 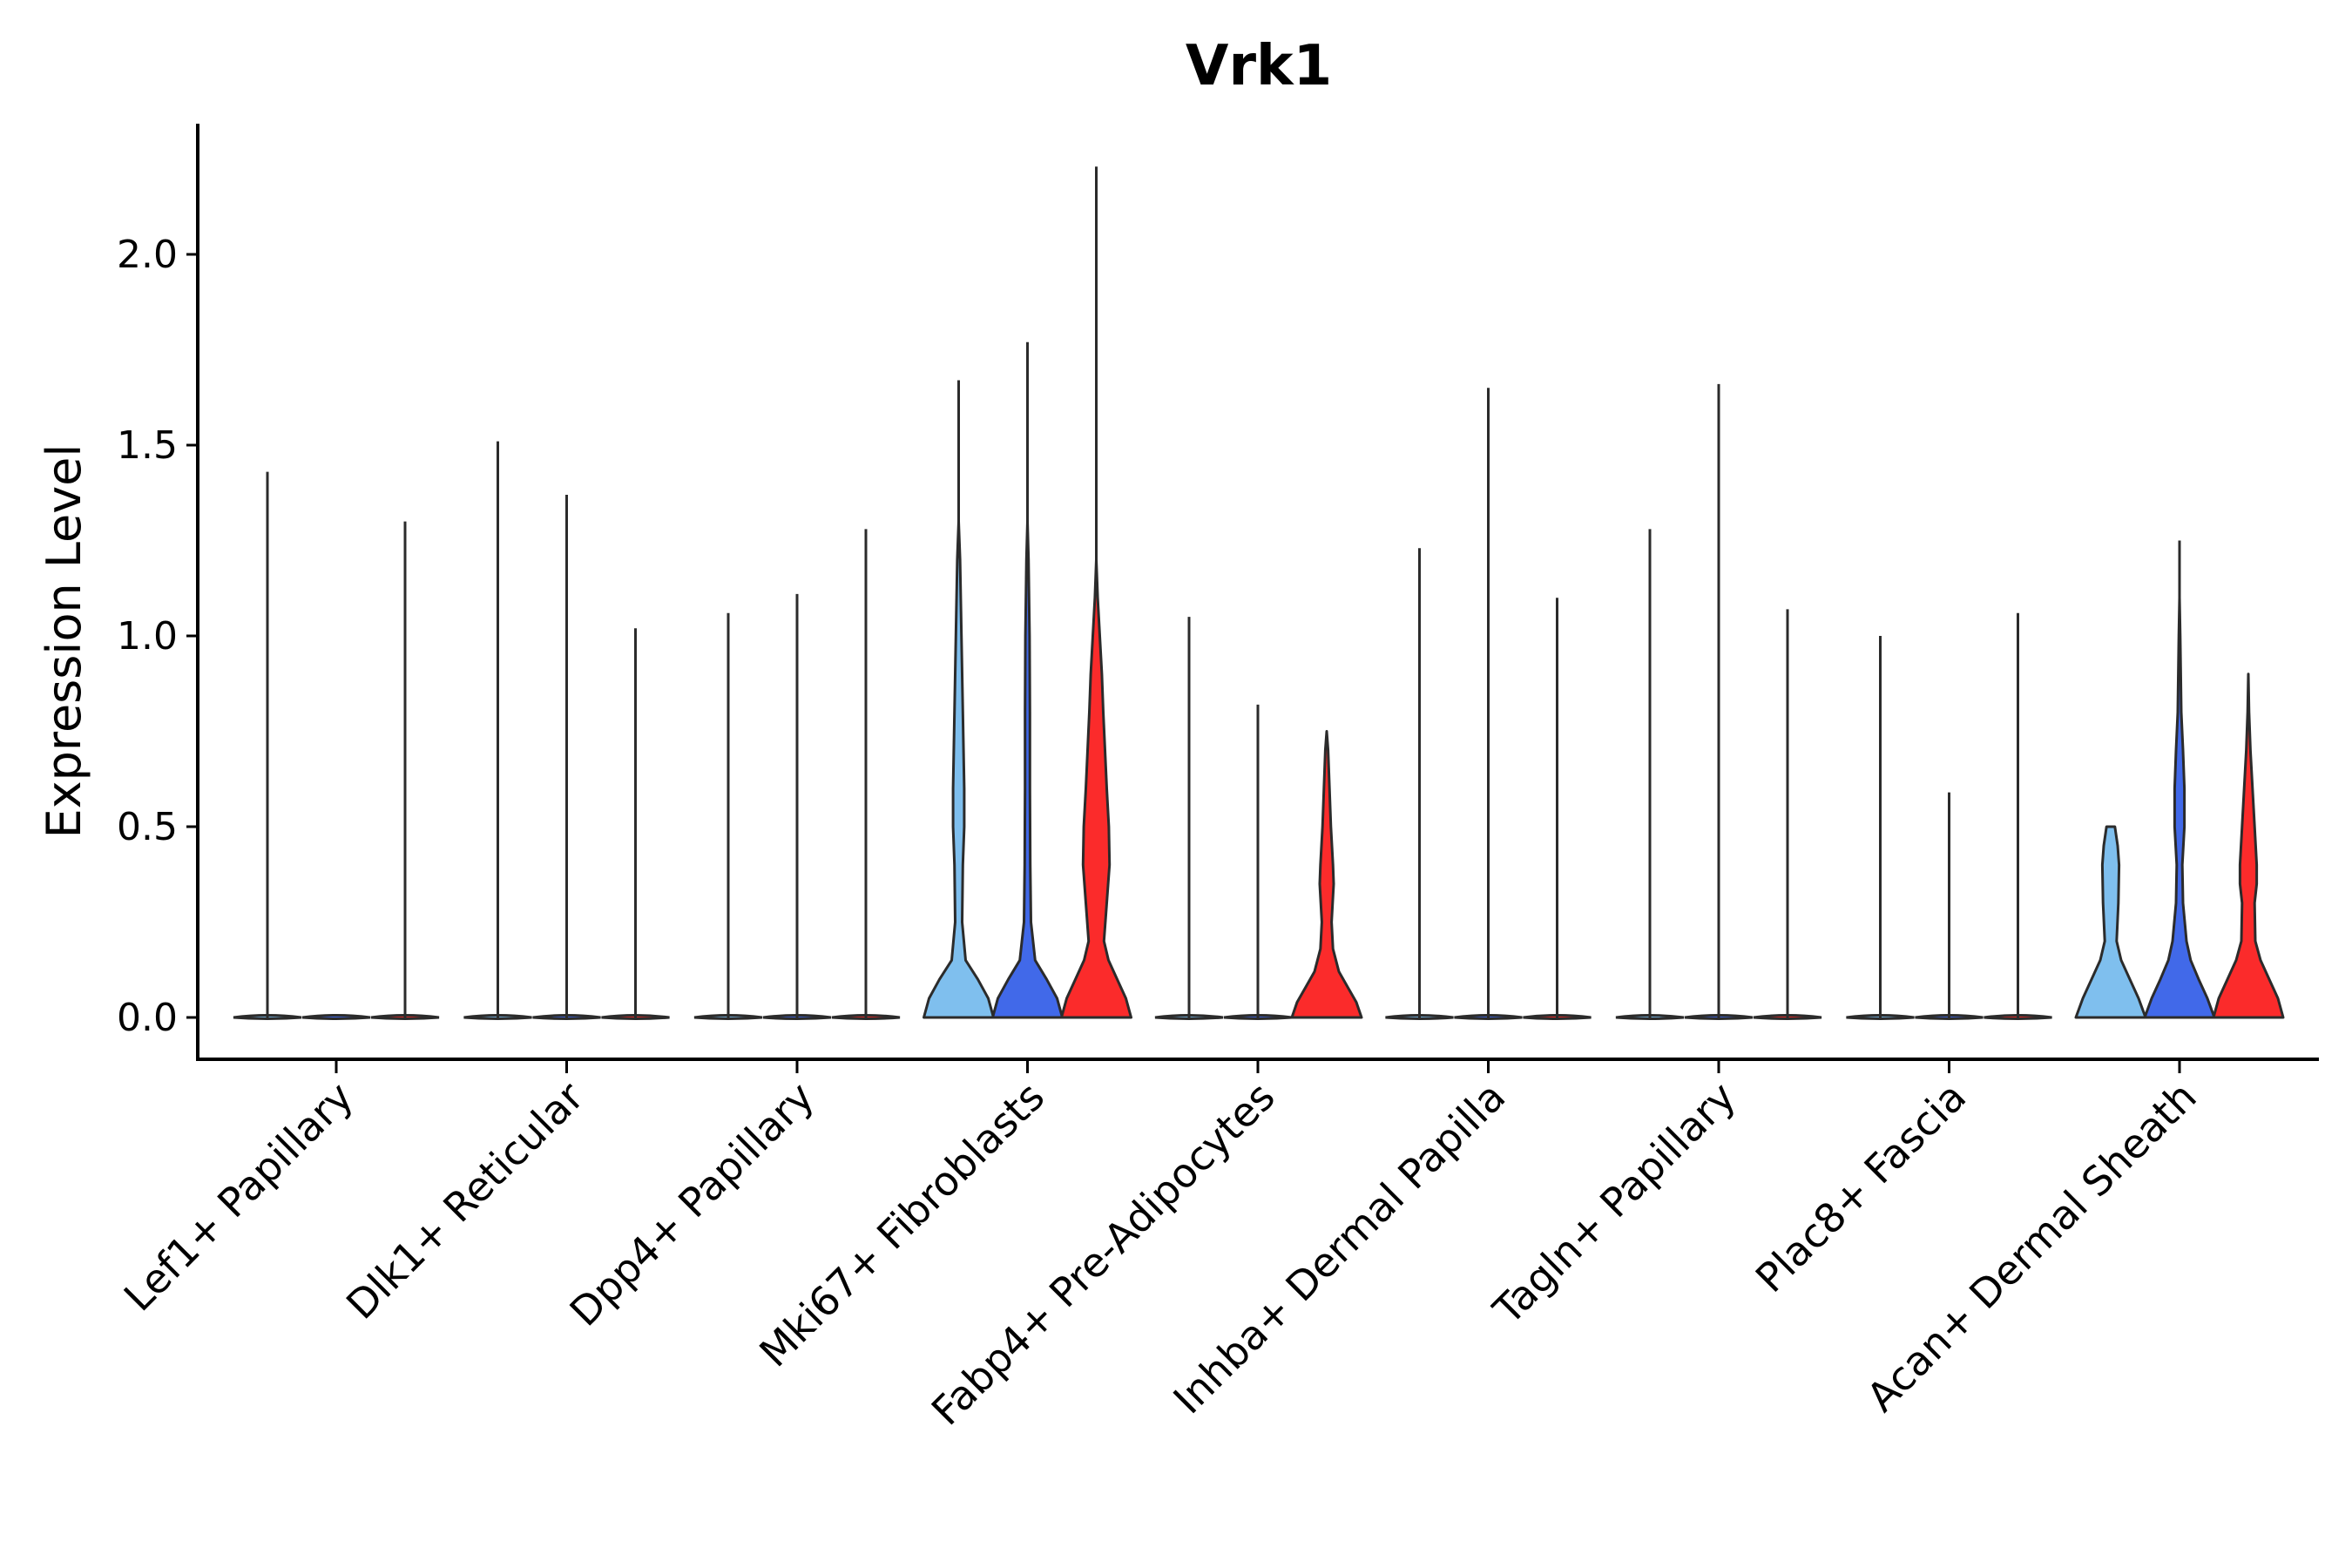 I want to click on x-tick-label: Dlk1+ Reticular, so click(x=465, y=1201).